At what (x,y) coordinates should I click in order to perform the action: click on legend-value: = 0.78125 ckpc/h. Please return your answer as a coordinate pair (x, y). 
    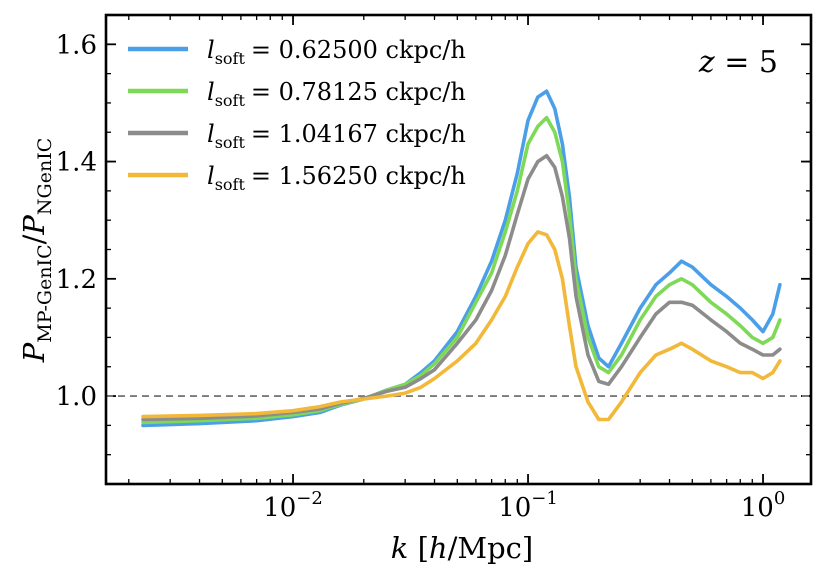
    Looking at the image, I should click on (358, 92).